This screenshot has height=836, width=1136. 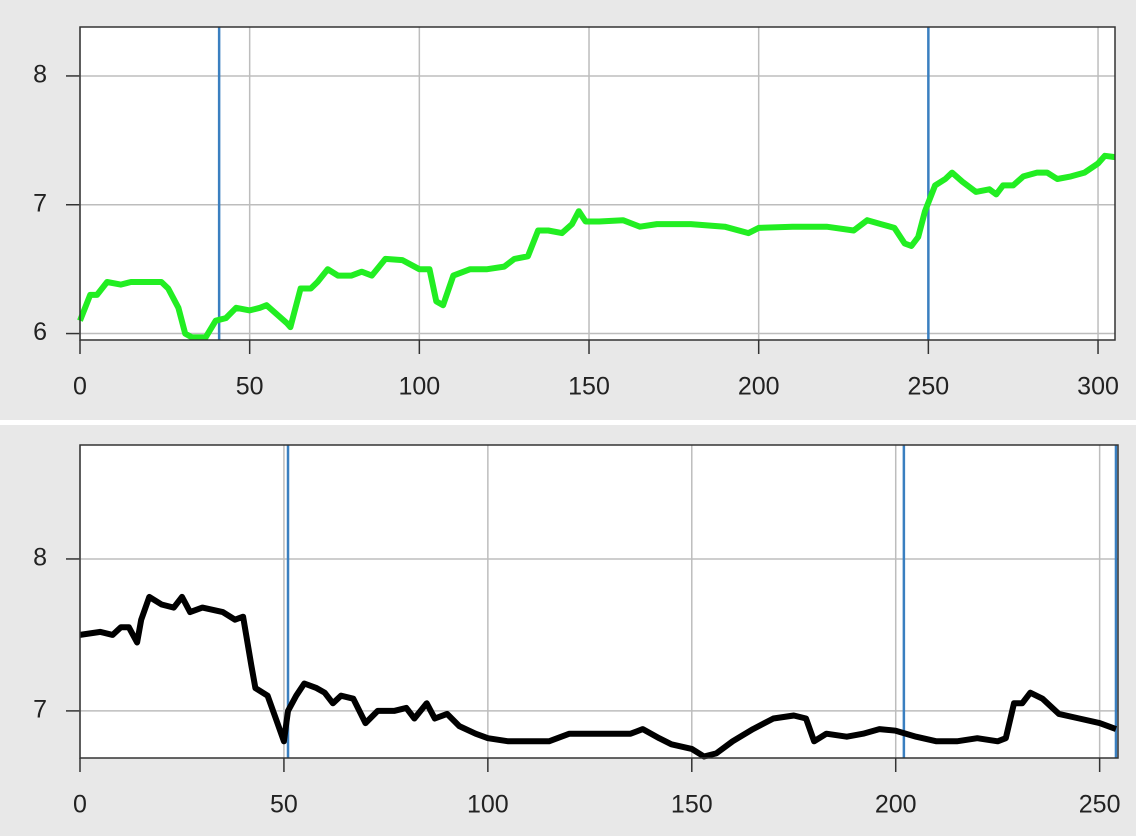 I want to click on x-tick-label: 300, so click(x=1098, y=387).